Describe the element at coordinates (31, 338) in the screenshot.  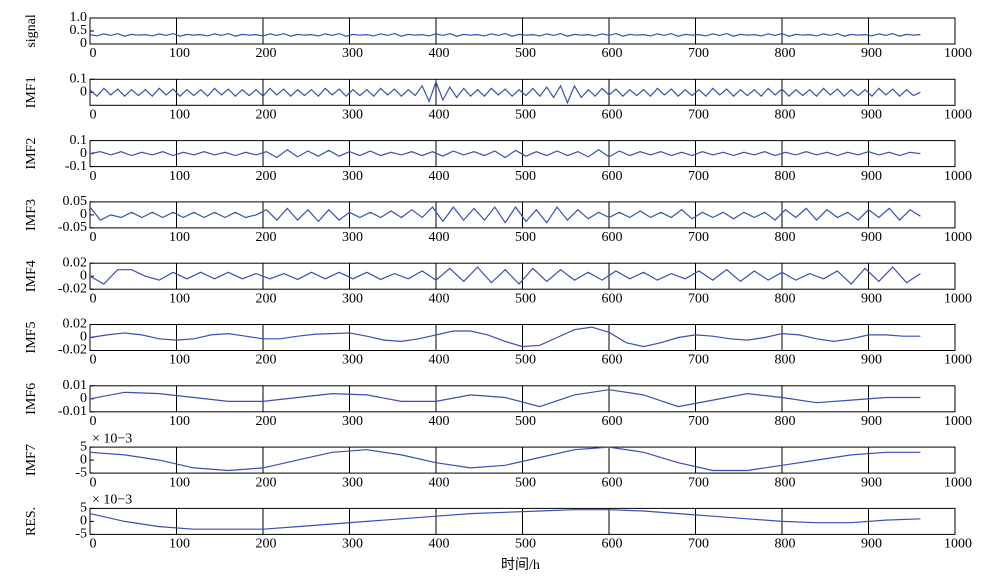
I see `y-axis-label: IMF5` at that location.